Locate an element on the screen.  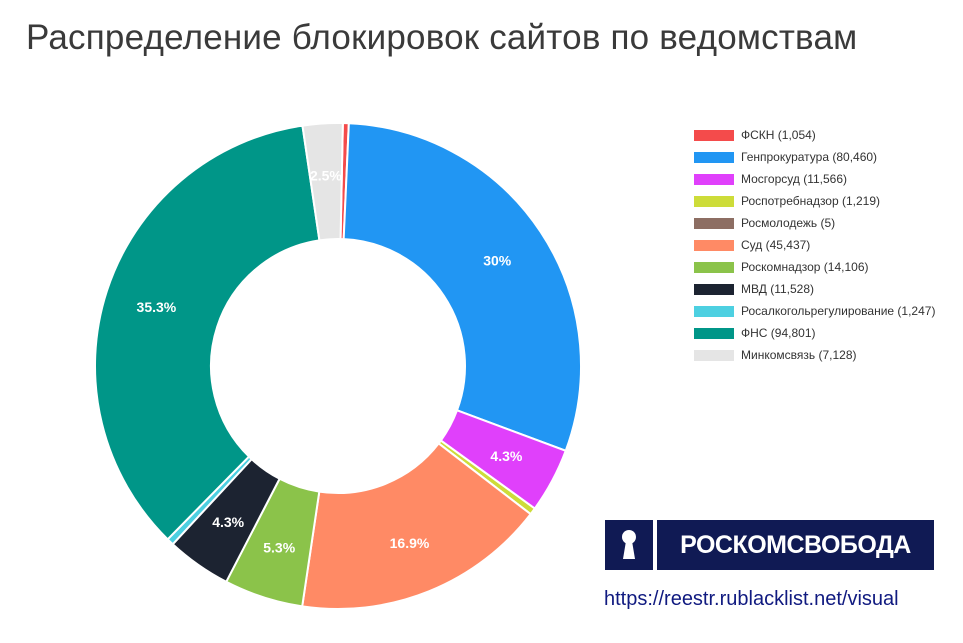
legend-label: МВД (11,528) is located at coordinates (778, 289).